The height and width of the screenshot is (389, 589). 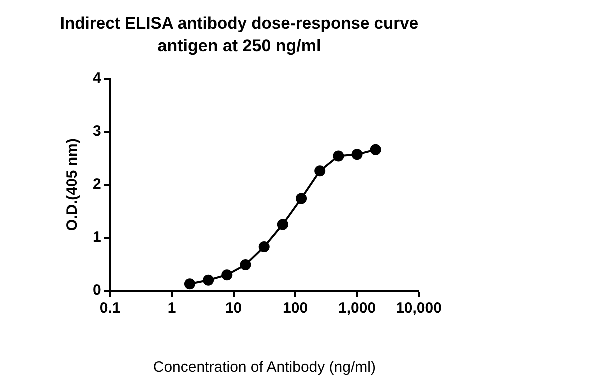 What do you see at coordinates (240, 46) in the screenshot?
I see `chart-subtitle: antigen at 250 ng/ml` at bounding box center [240, 46].